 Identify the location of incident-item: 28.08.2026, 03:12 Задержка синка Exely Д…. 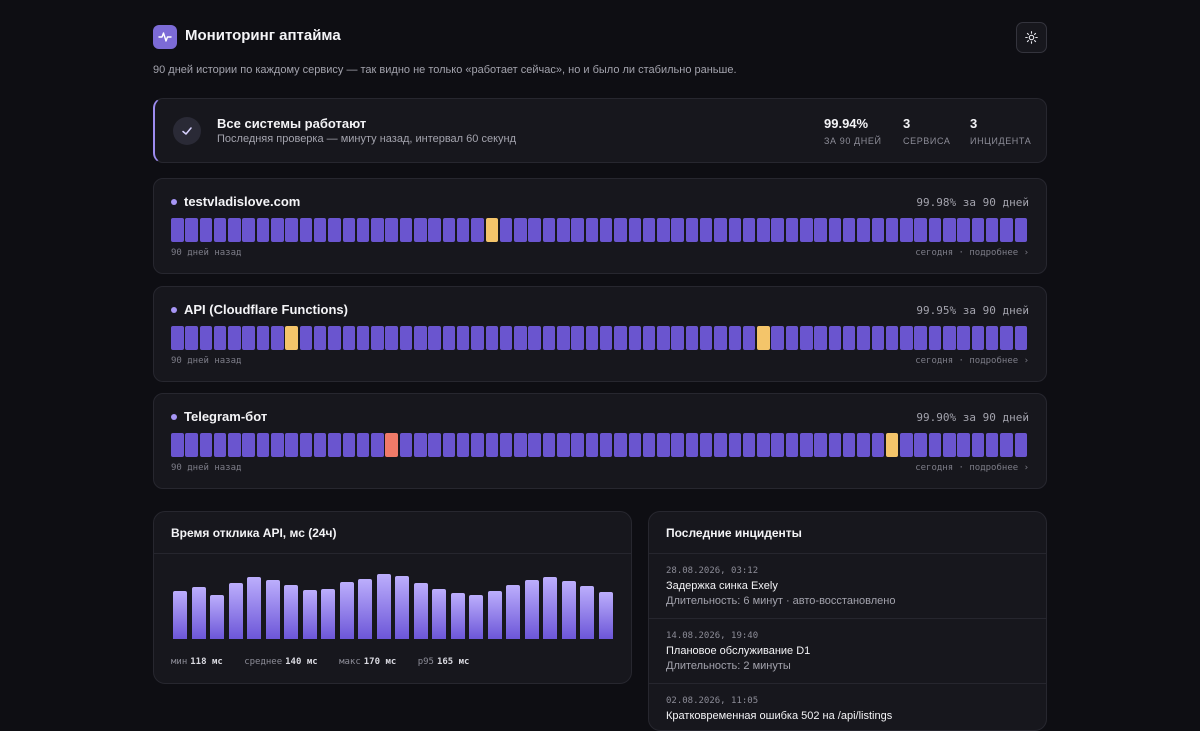
(847, 586).